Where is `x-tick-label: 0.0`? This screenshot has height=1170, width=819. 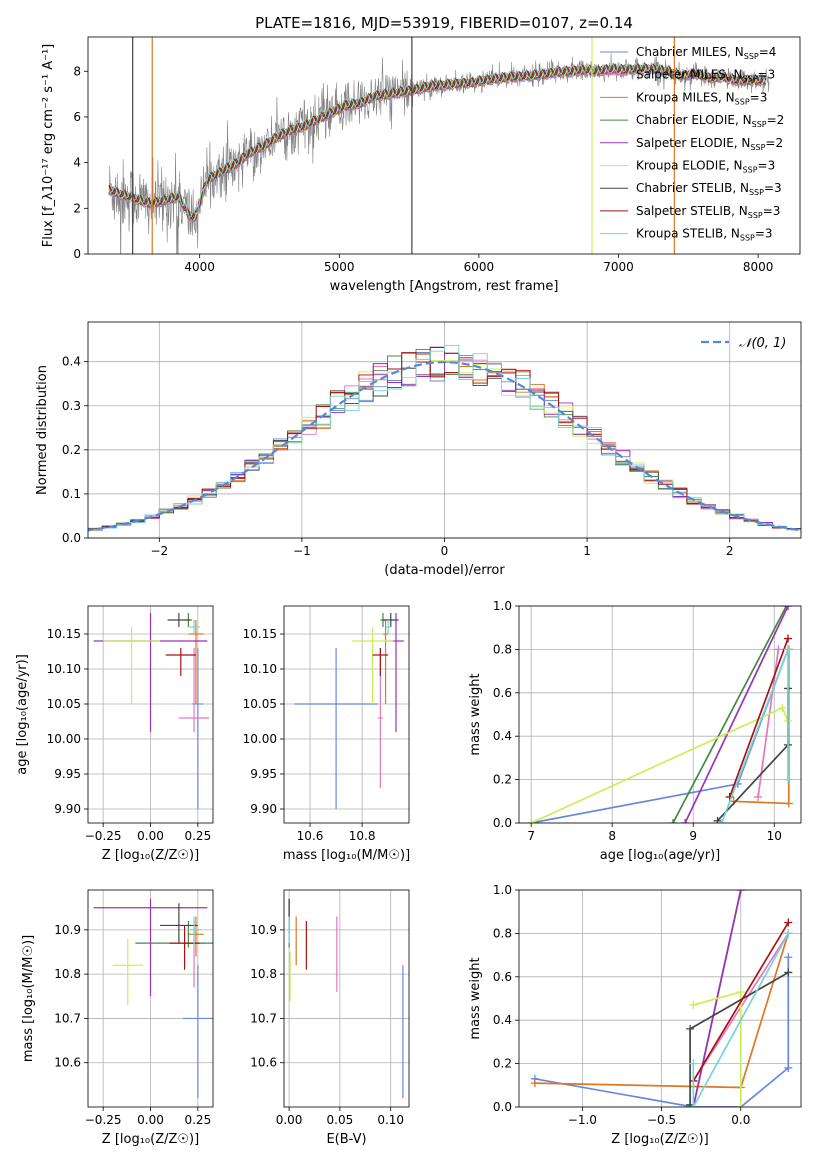 x-tick-label: 0.0 is located at coordinates (740, 1120).